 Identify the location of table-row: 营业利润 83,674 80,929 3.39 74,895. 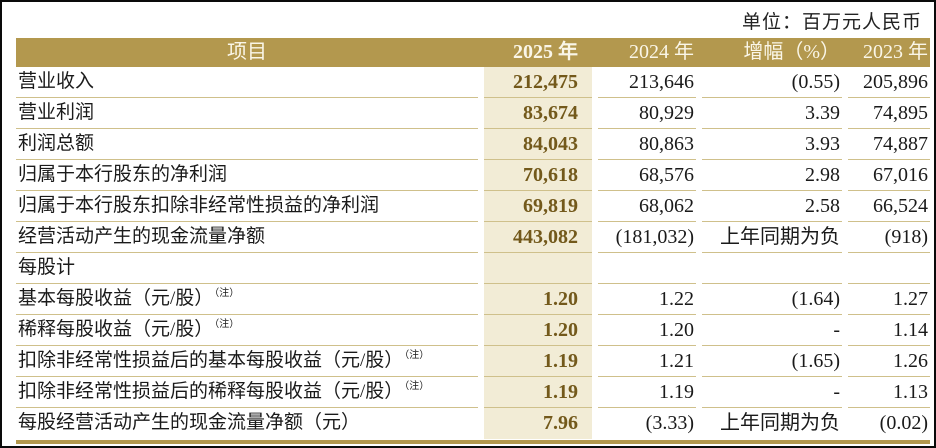
(473, 113).